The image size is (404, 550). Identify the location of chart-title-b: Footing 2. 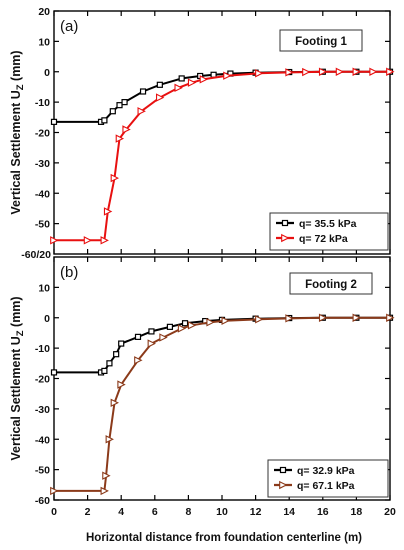
(331, 285).